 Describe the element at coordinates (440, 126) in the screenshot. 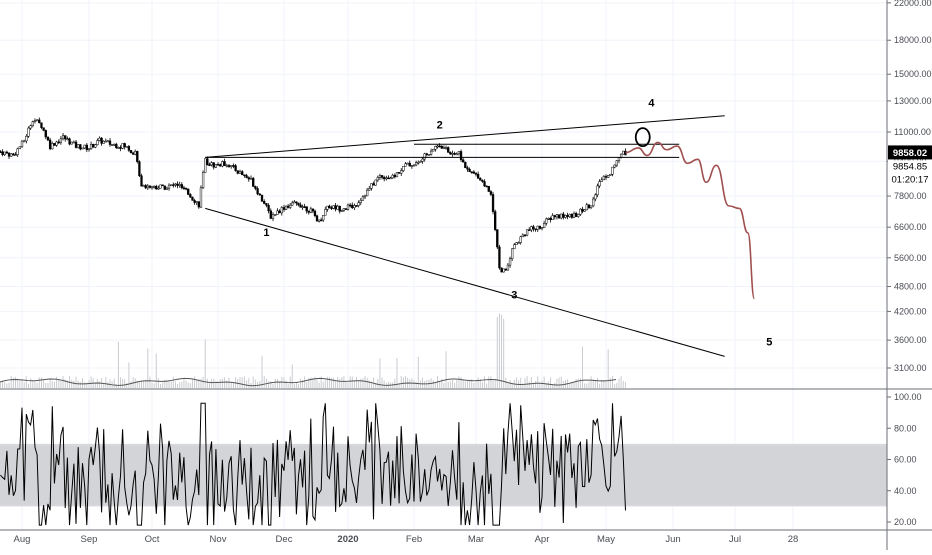

I see `wave-label-2: 2` at that location.